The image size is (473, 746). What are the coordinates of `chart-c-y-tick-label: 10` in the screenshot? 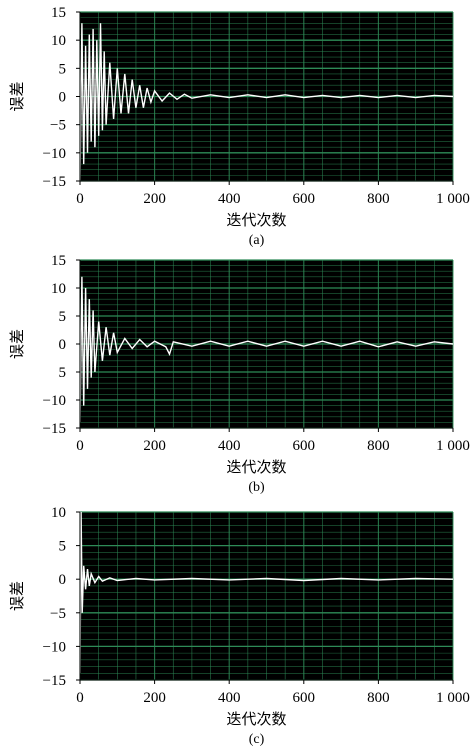 It's located at (58, 513).